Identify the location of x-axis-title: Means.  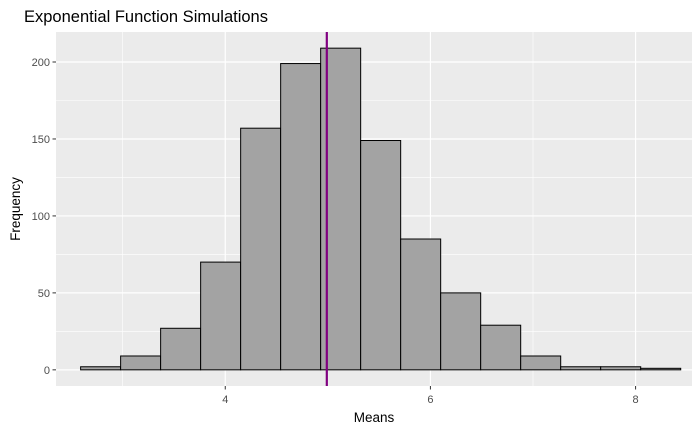
(374, 417).